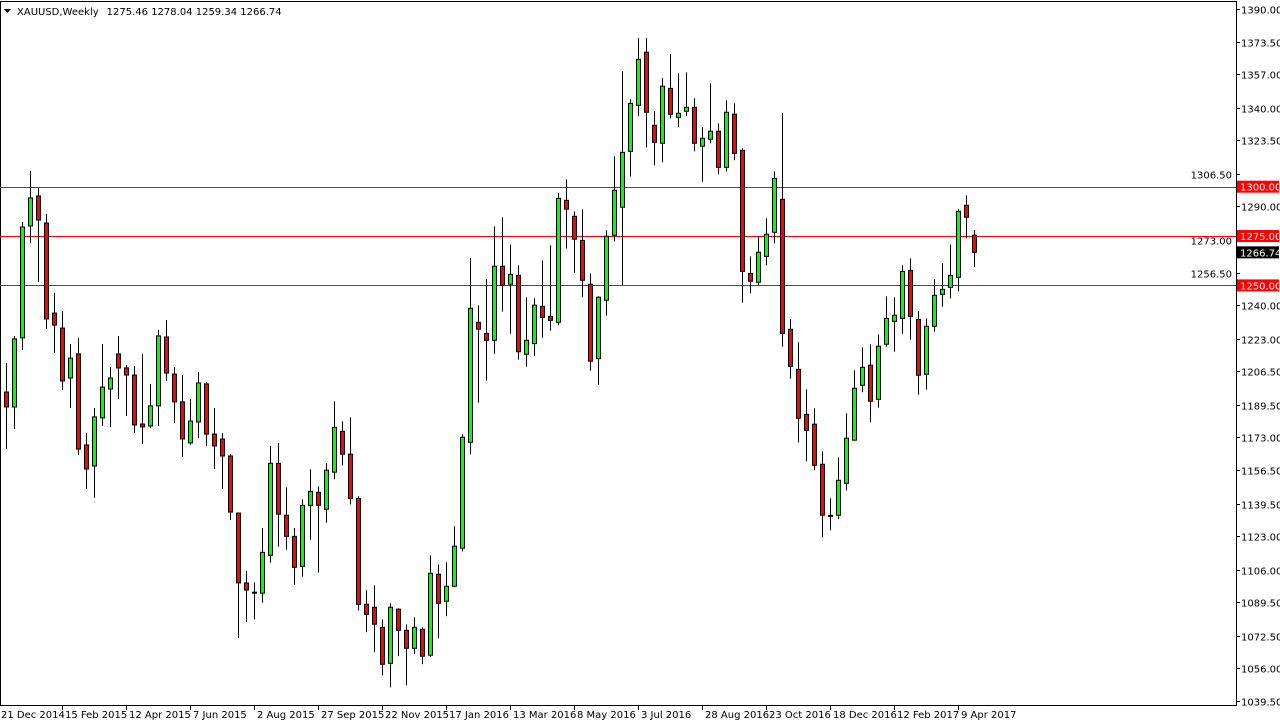 This screenshot has width=1280, height=728. Describe the element at coordinates (1260, 439) in the screenshot. I see `y-tick-label: 1173.00` at that location.